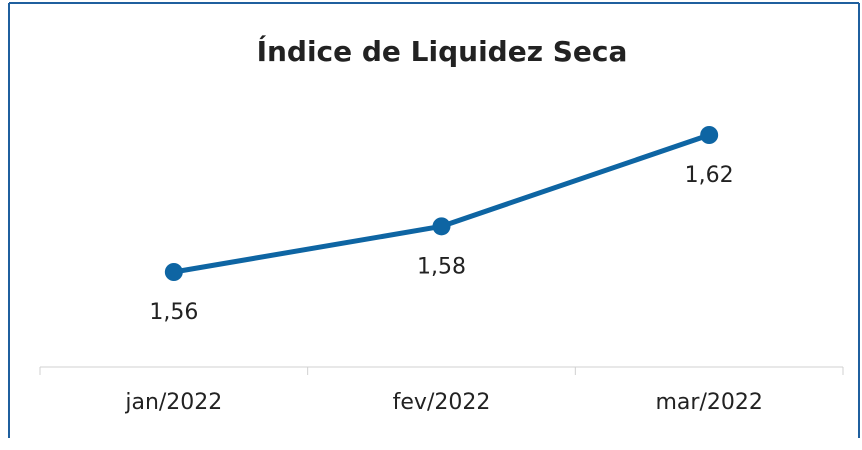 The width and height of the screenshot is (862, 450). I want to click on data-label: 1,56, so click(173, 312).